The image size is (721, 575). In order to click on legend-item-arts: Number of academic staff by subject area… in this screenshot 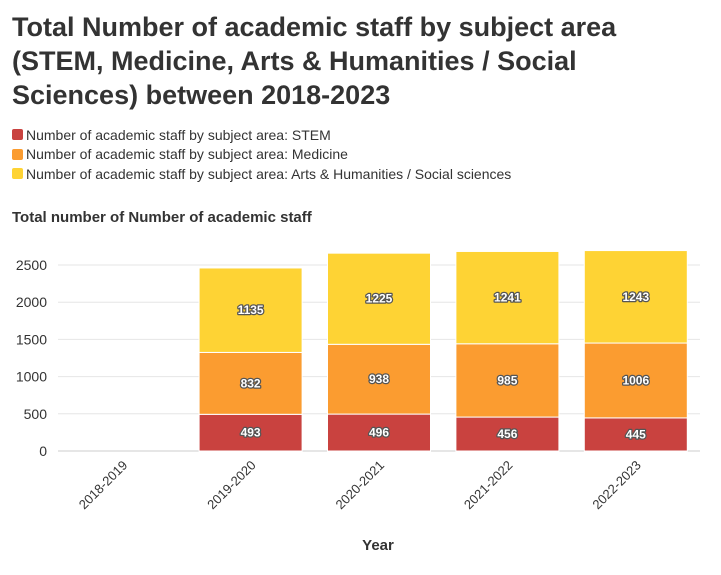, I will do `click(261, 174)`.